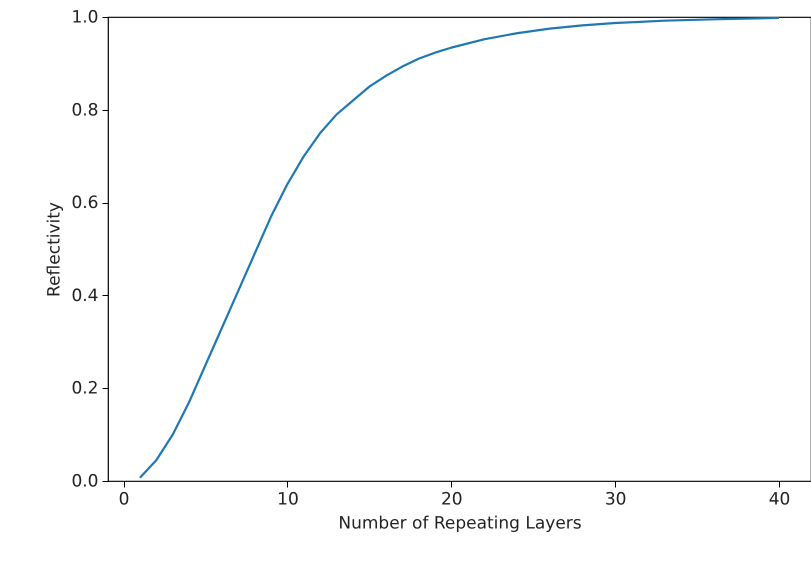 Image resolution: width=811 pixels, height=567 pixels. Describe the element at coordinates (84, 110) in the screenshot. I see `y-tick-label: 0.8` at that location.